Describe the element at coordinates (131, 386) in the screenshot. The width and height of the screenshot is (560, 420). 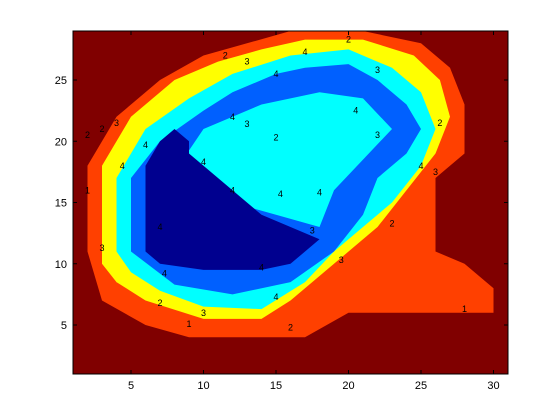
I see `x-tick-label: 5` at that location.